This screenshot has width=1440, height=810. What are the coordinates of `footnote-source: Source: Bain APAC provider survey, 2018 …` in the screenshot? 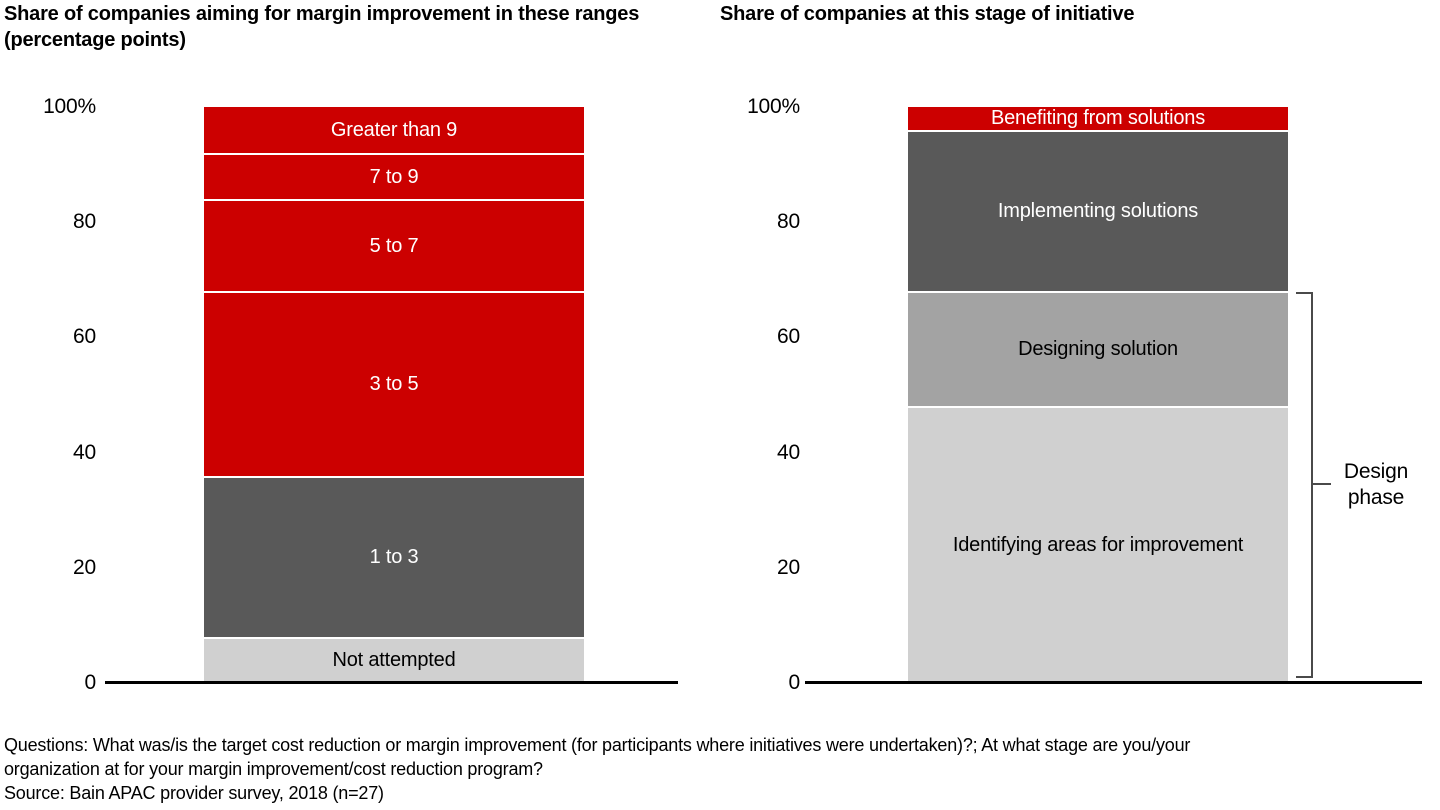 It's located at (194, 793).